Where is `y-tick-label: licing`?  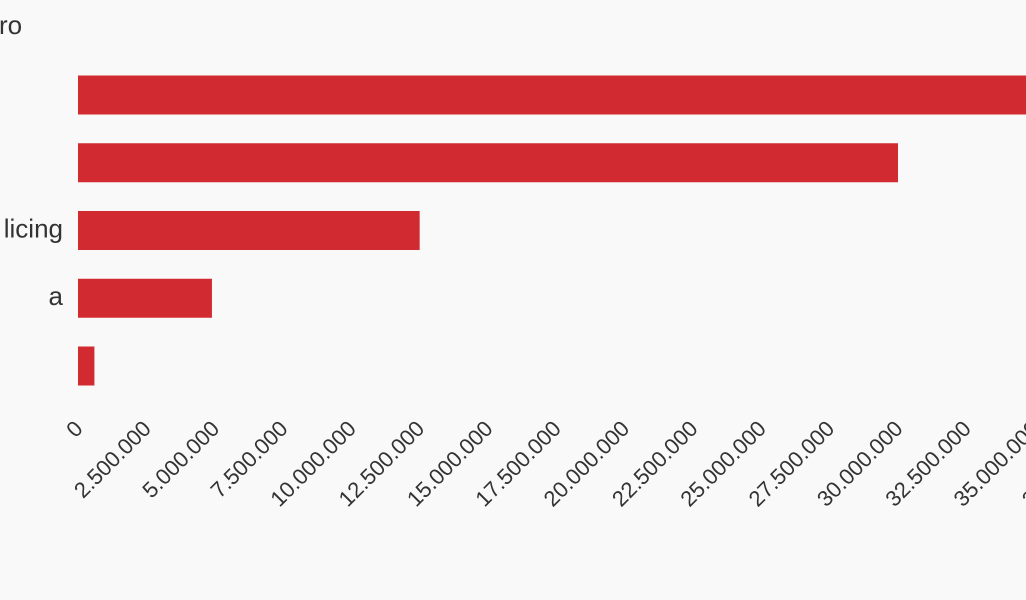
y-tick-label: licing is located at coordinates (33, 228).